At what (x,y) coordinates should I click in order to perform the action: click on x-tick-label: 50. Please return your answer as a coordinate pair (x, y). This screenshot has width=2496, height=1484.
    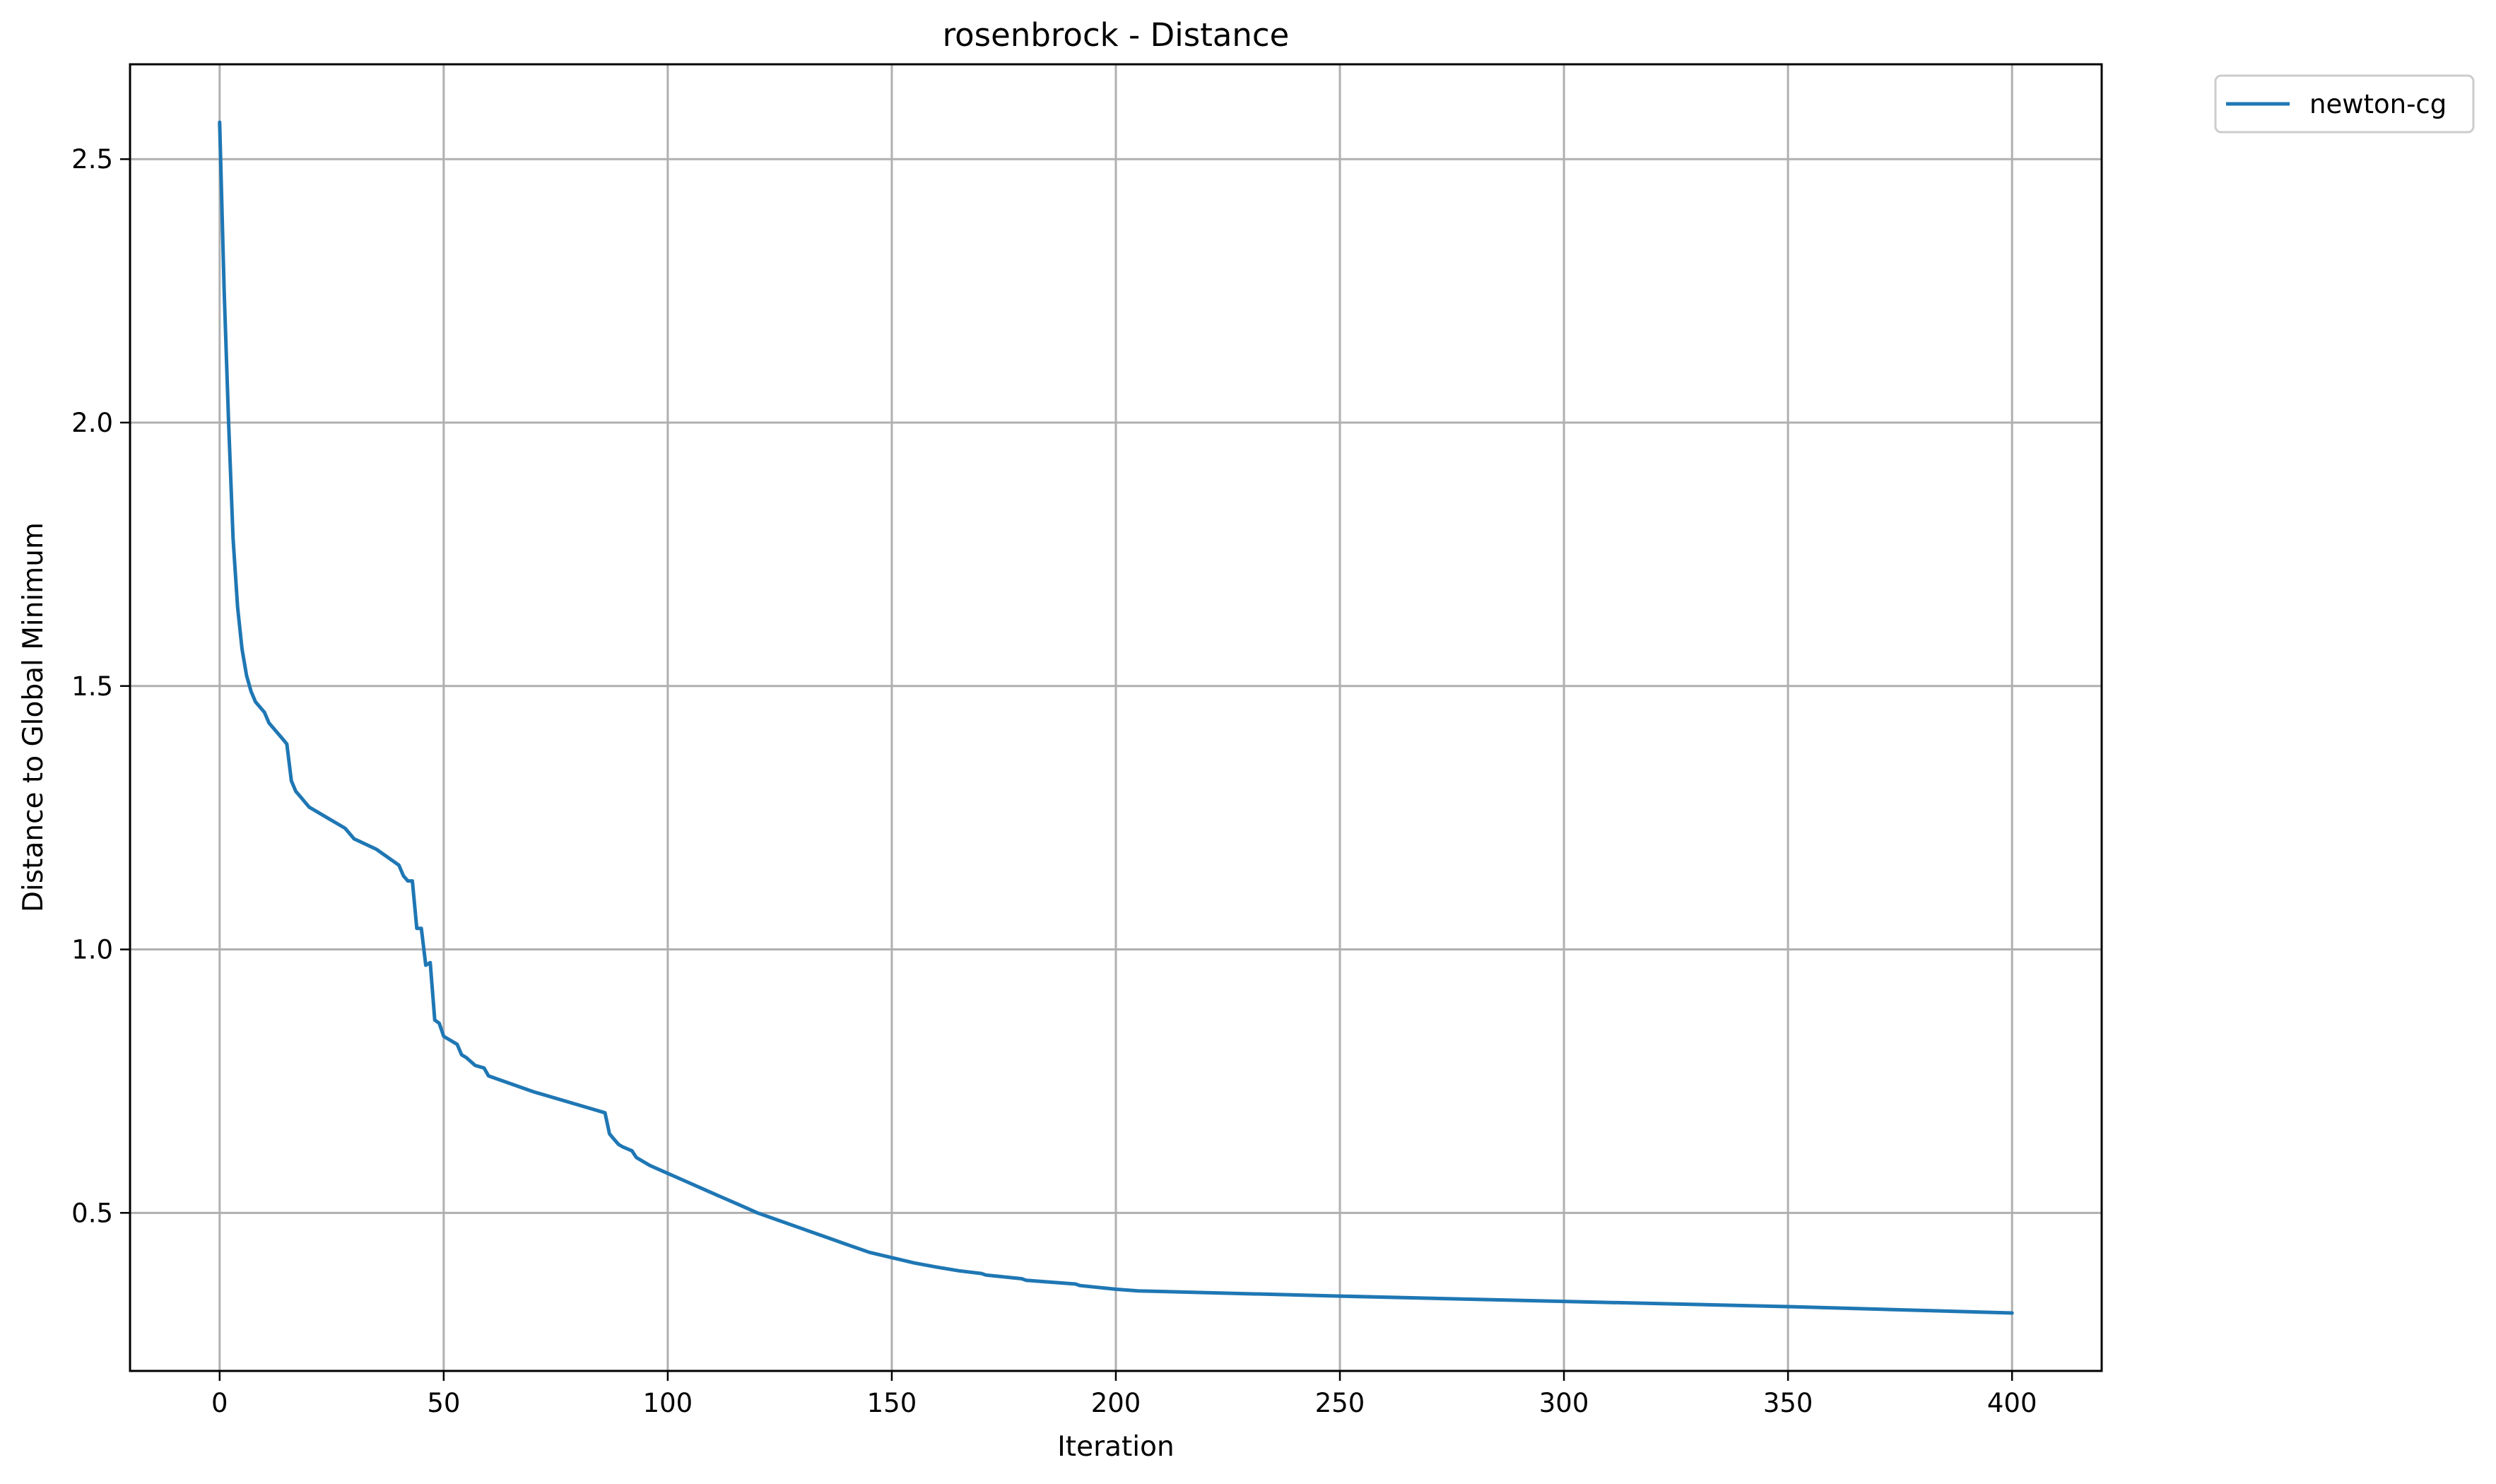
    Looking at the image, I should click on (444, 1403).